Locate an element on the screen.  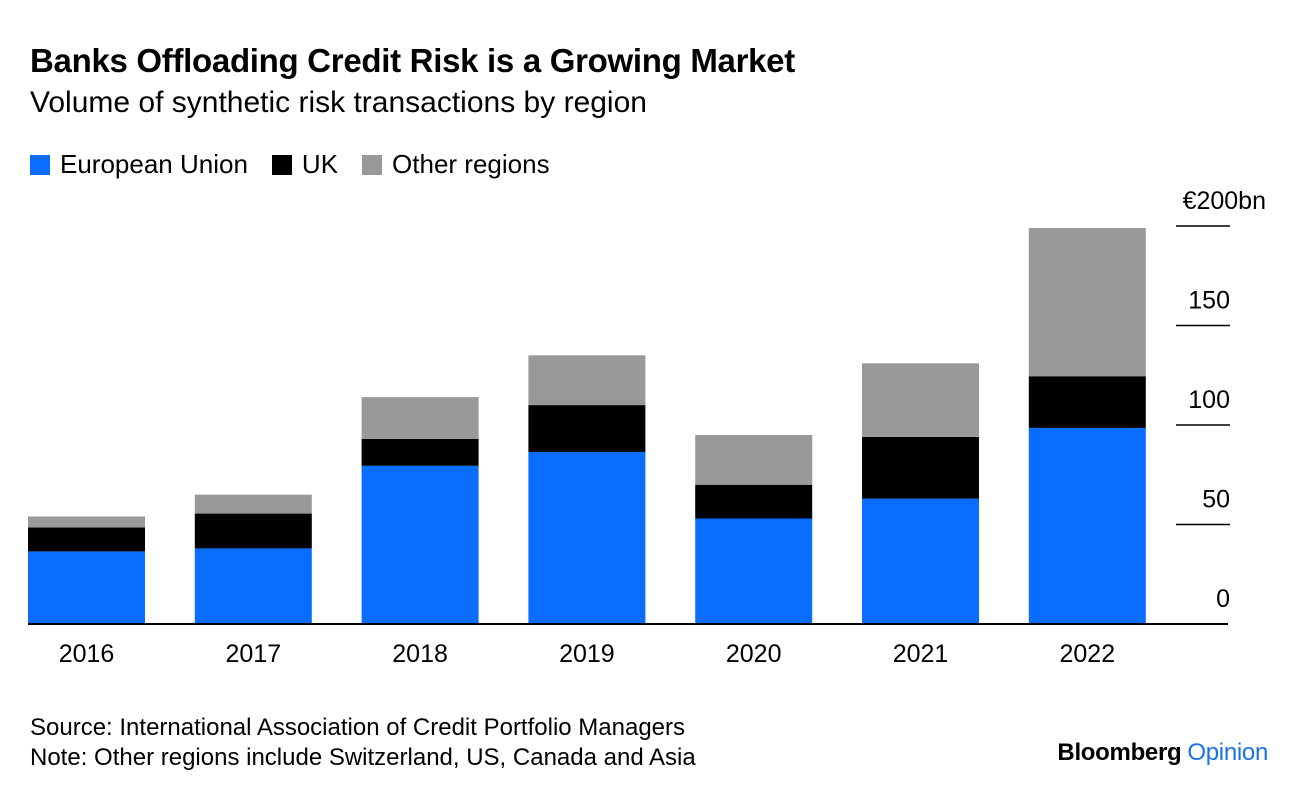
x-tick-label-2018: 2018 is located at coordinates (420, 654).